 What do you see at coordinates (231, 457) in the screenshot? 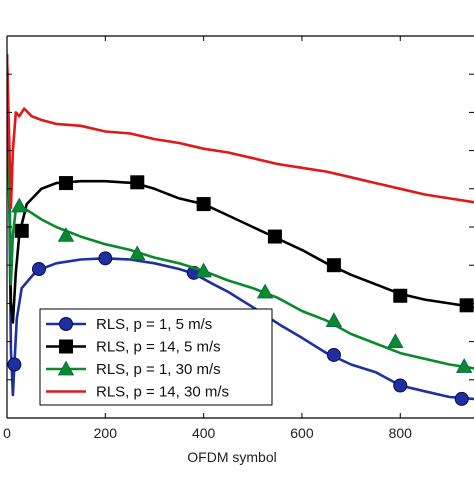
I see `x-axis-label: OFDM symbol` at bounding box center [231, 457].